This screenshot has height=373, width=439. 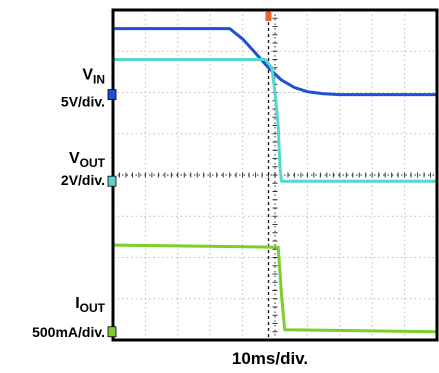 I want to click on vin-scale-label: 5V/div., so click(x=83, y=102).